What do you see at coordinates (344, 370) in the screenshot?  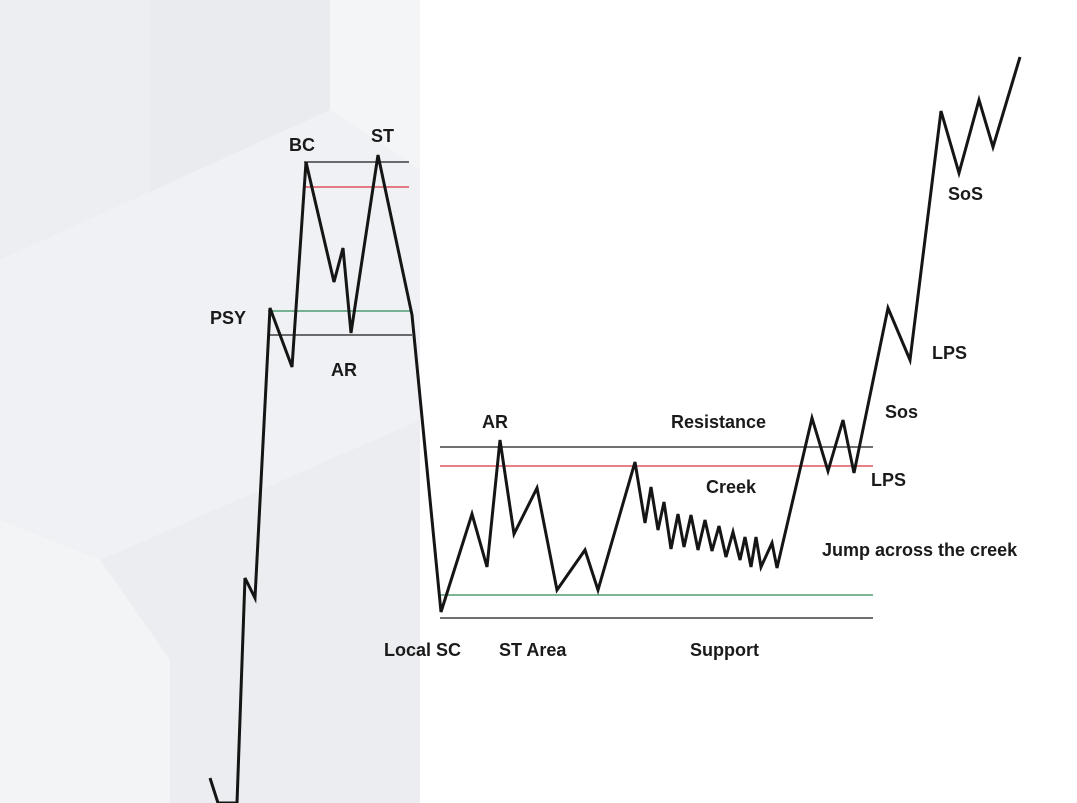 I see `label-ar-top: AR` at bounding box center [344, 370].